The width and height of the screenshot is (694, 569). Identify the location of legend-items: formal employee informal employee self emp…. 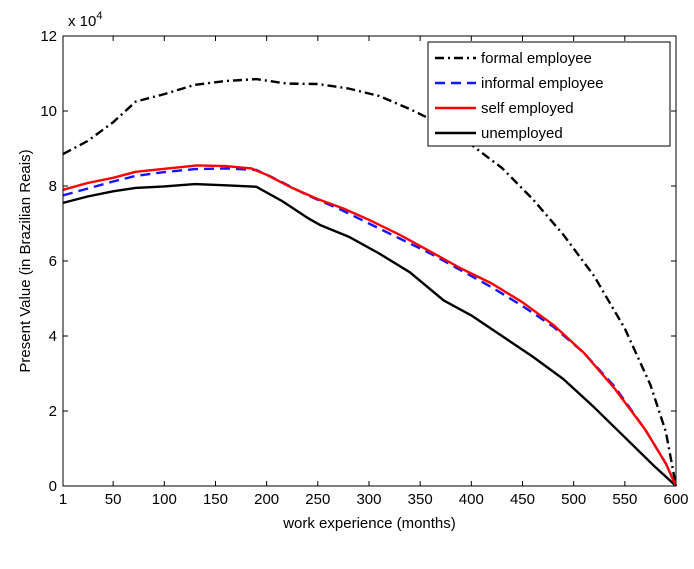
(519, 96).